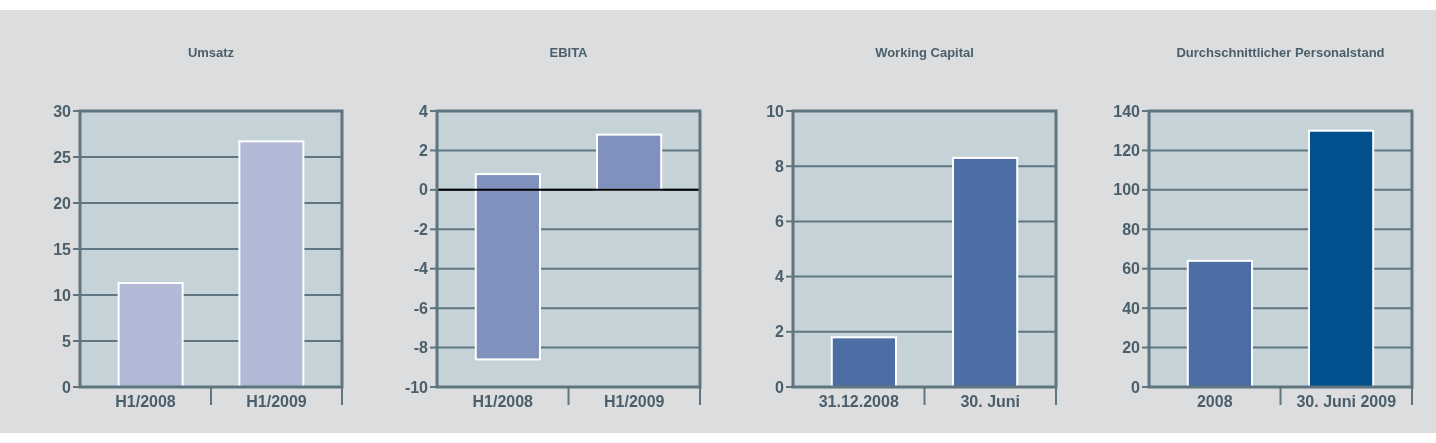 Image resolution: width=1436 pixels, height=443 pixels. What do you see at coordinates (1127, 151) in the screenshot?
I see `y-tick-label: 120` at bounding box center [1127, 151].